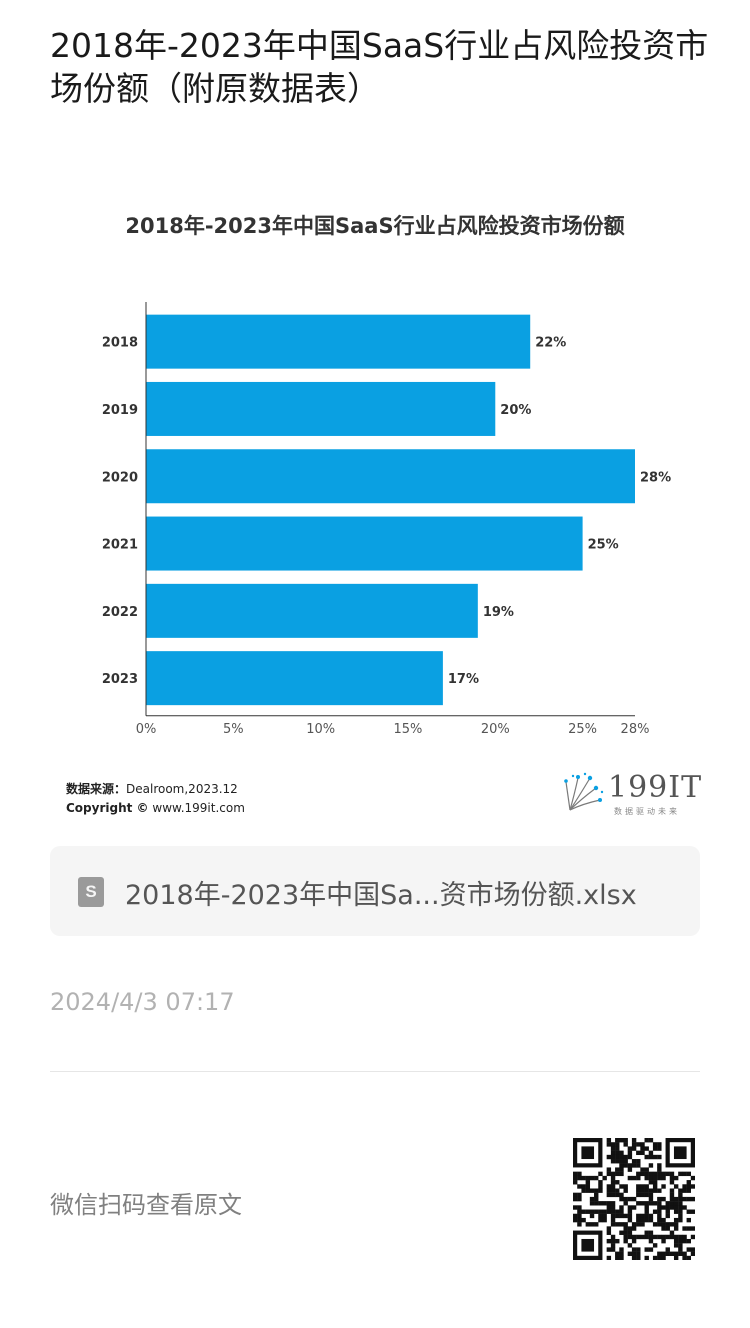 Image resolution: width=750 pixels, height=1328 pixels. Describe the element at coordinates (91, 892) in the screenshot. I see `spreadsheet-file-icon: S` at that location.